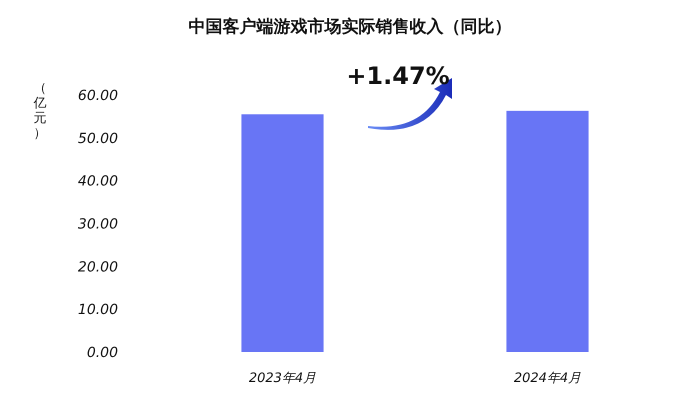 Image resolution: width=700 pixels, height=395 pixels. Describe the element at coordinates (98, 182) in the screenshot. I see `y-tick-label: 40.00` at that location.